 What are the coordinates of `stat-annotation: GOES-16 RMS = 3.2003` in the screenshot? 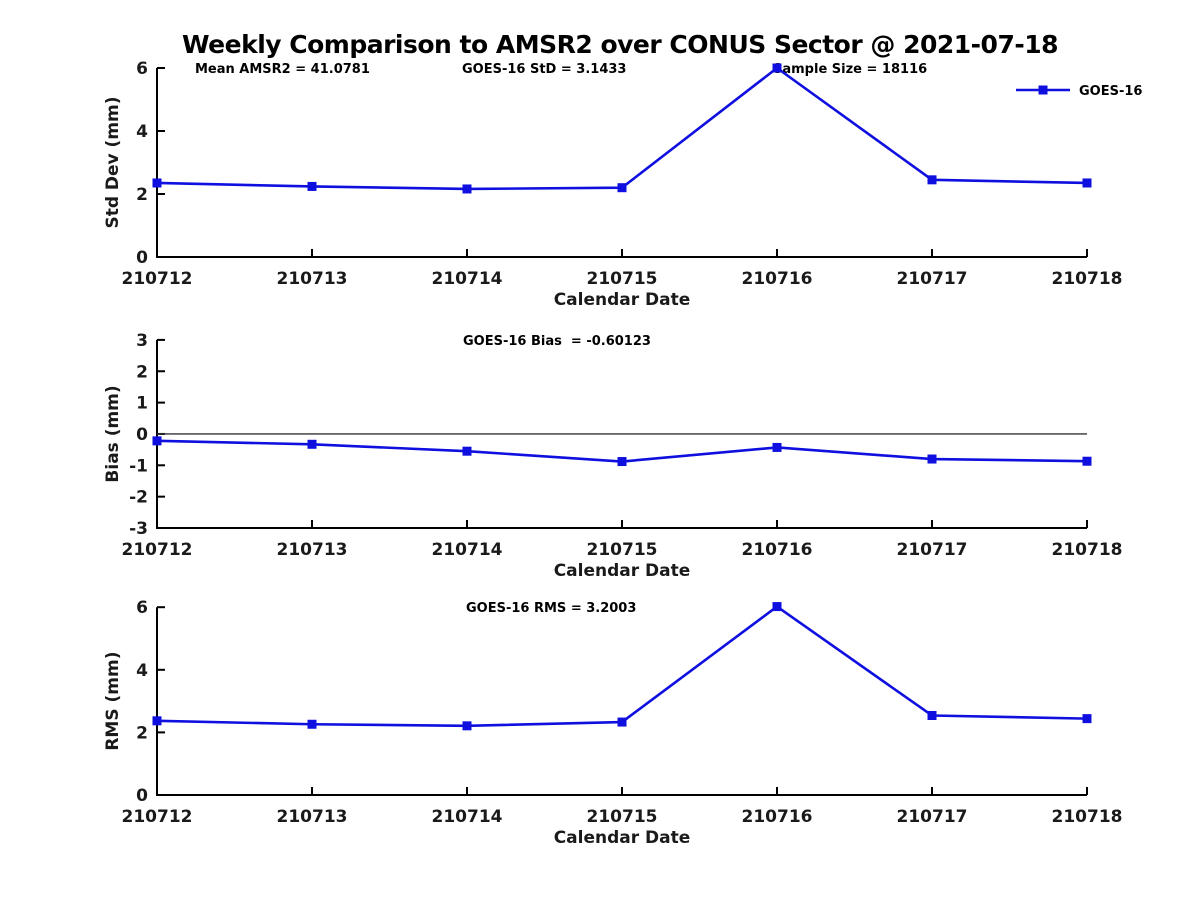 It's located at (551, 608).